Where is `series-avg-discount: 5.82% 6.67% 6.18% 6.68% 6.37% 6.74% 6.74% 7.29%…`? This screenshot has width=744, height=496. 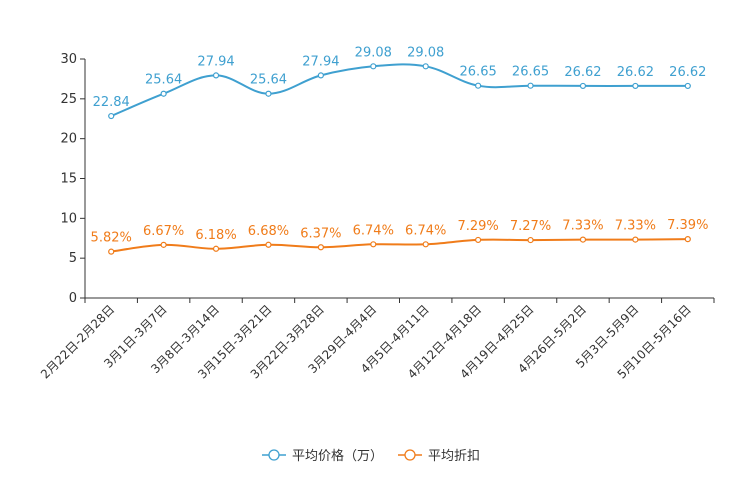 series-avg-discount: 5.82% 6.67% 6.18% 6.68% 6.37% 6.74% 6.74% 7.29%… is located at coordinates (399, 236).